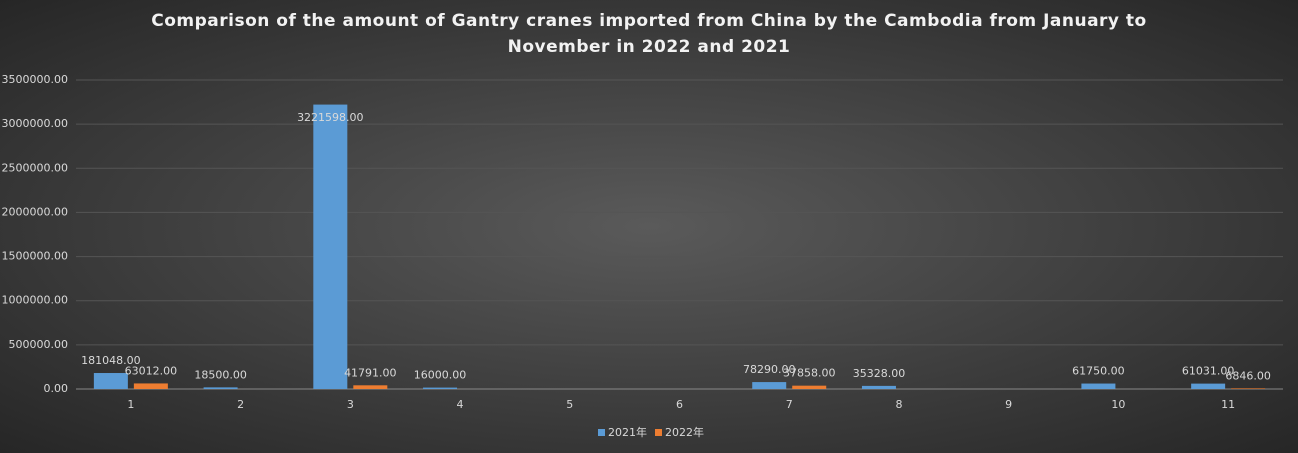 This screenshot has width=1298, height=453. Describe the element at coordinates (460, 404) in the screenshot. I see `x-tick-label: 4` at that location.